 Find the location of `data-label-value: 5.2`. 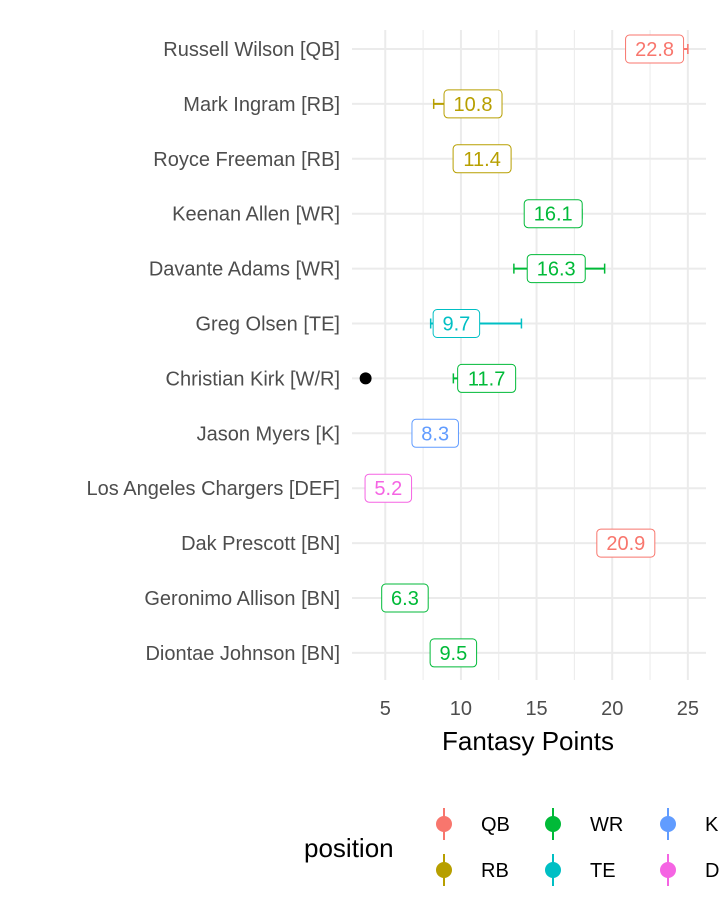

data-label-value: 5.2 is located at coordinates (388, 489).